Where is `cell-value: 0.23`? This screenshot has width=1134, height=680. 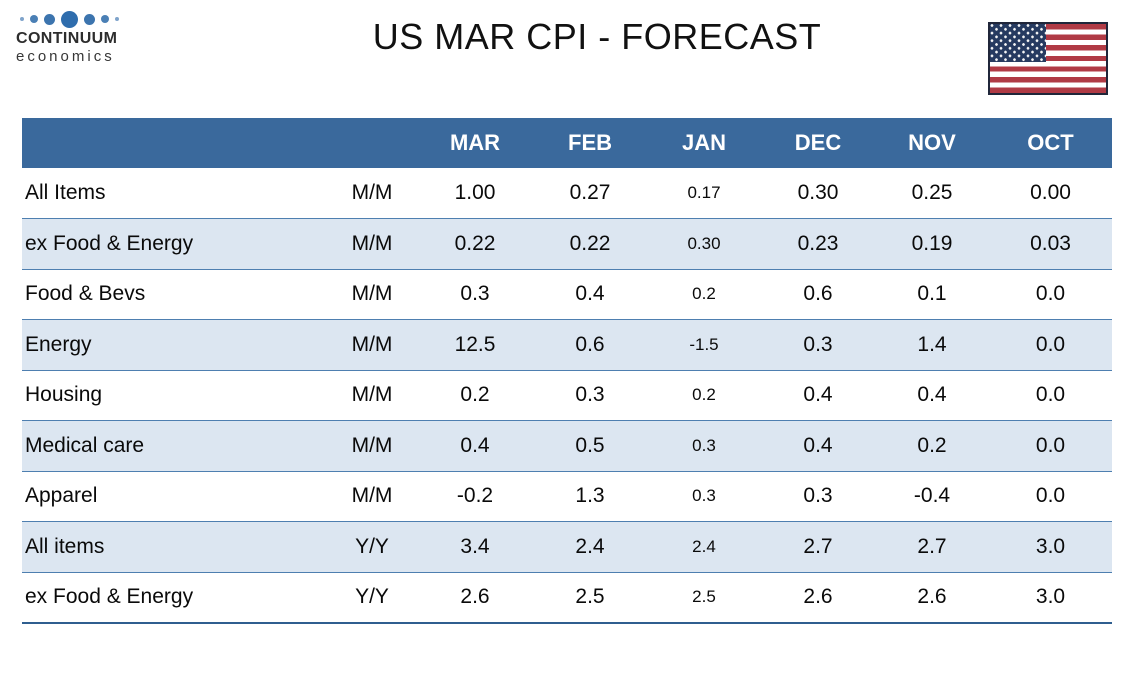
cell-value: 0.23 is located at coordinates (818, 243).